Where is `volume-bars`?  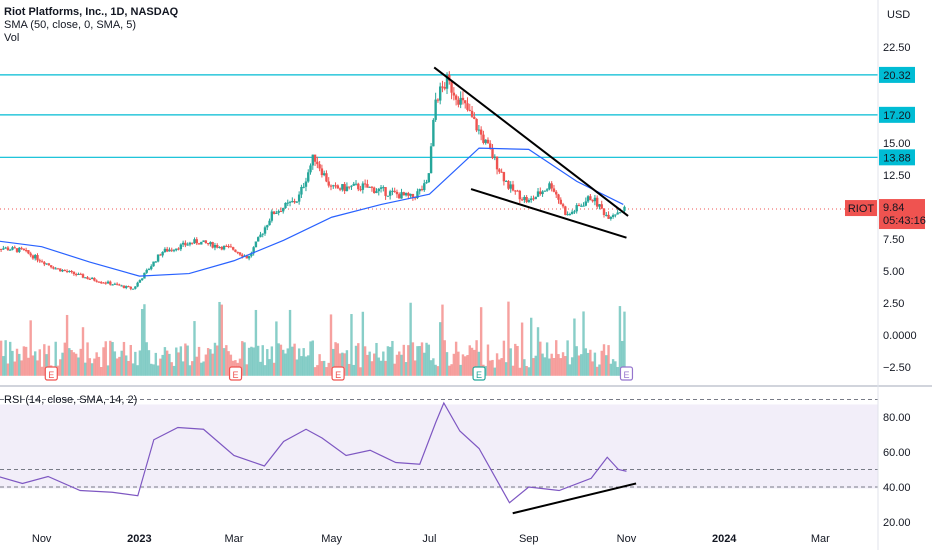 volume-bars is located at coordinates (313, 338).